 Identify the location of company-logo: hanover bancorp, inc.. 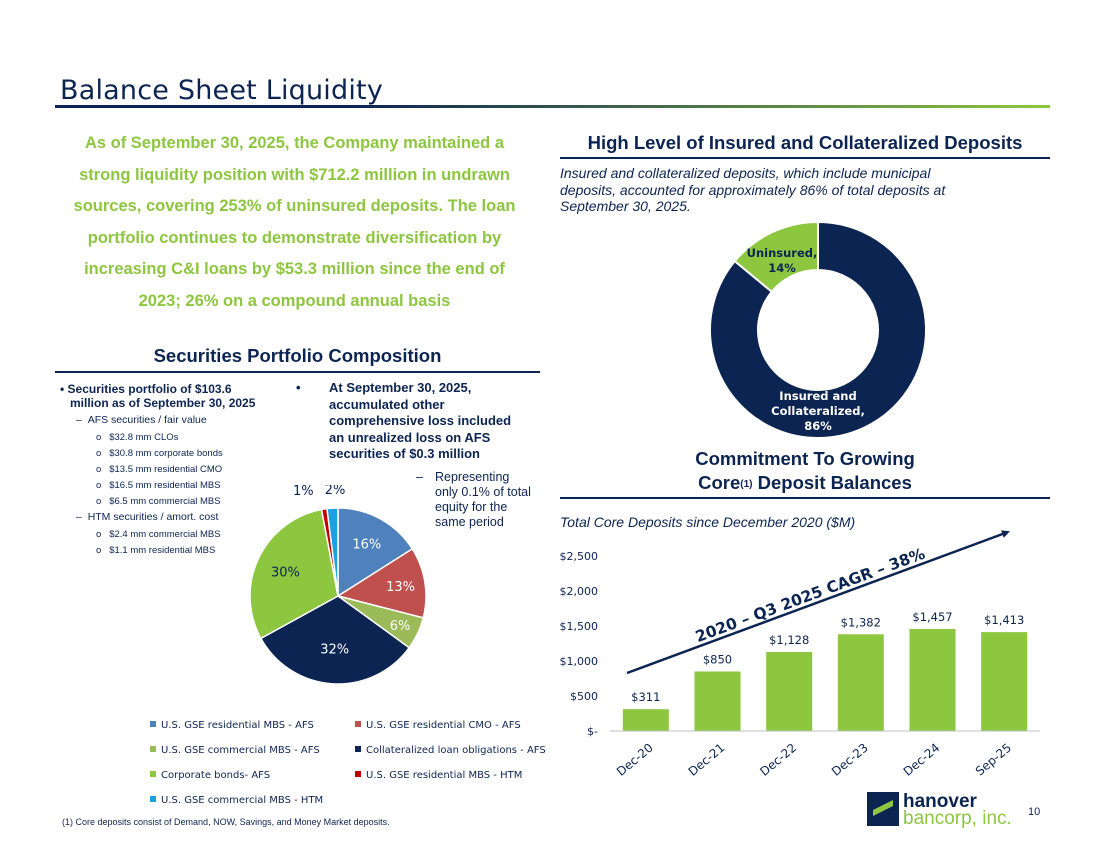
(945, 811).